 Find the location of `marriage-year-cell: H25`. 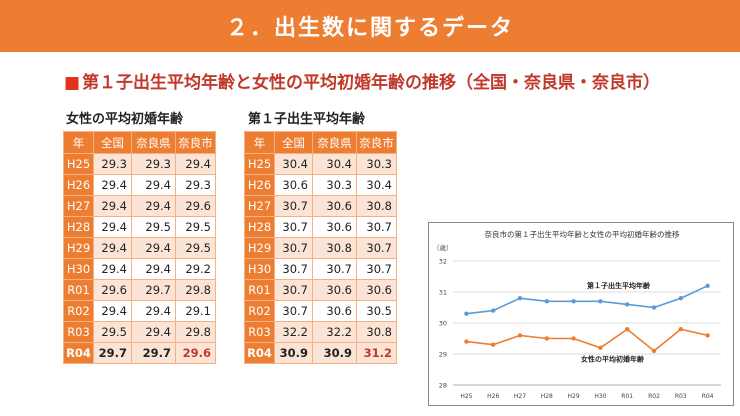

marriage-year-cell: H25 is located at coordinates (78, 164).